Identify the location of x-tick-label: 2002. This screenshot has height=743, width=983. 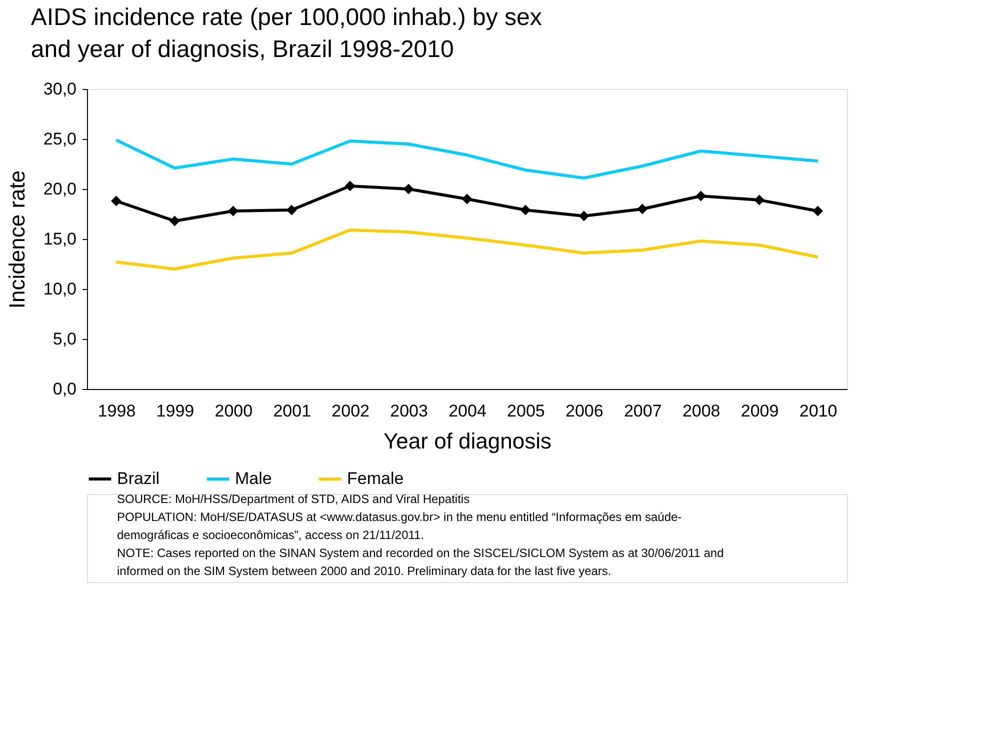
(351, 411).